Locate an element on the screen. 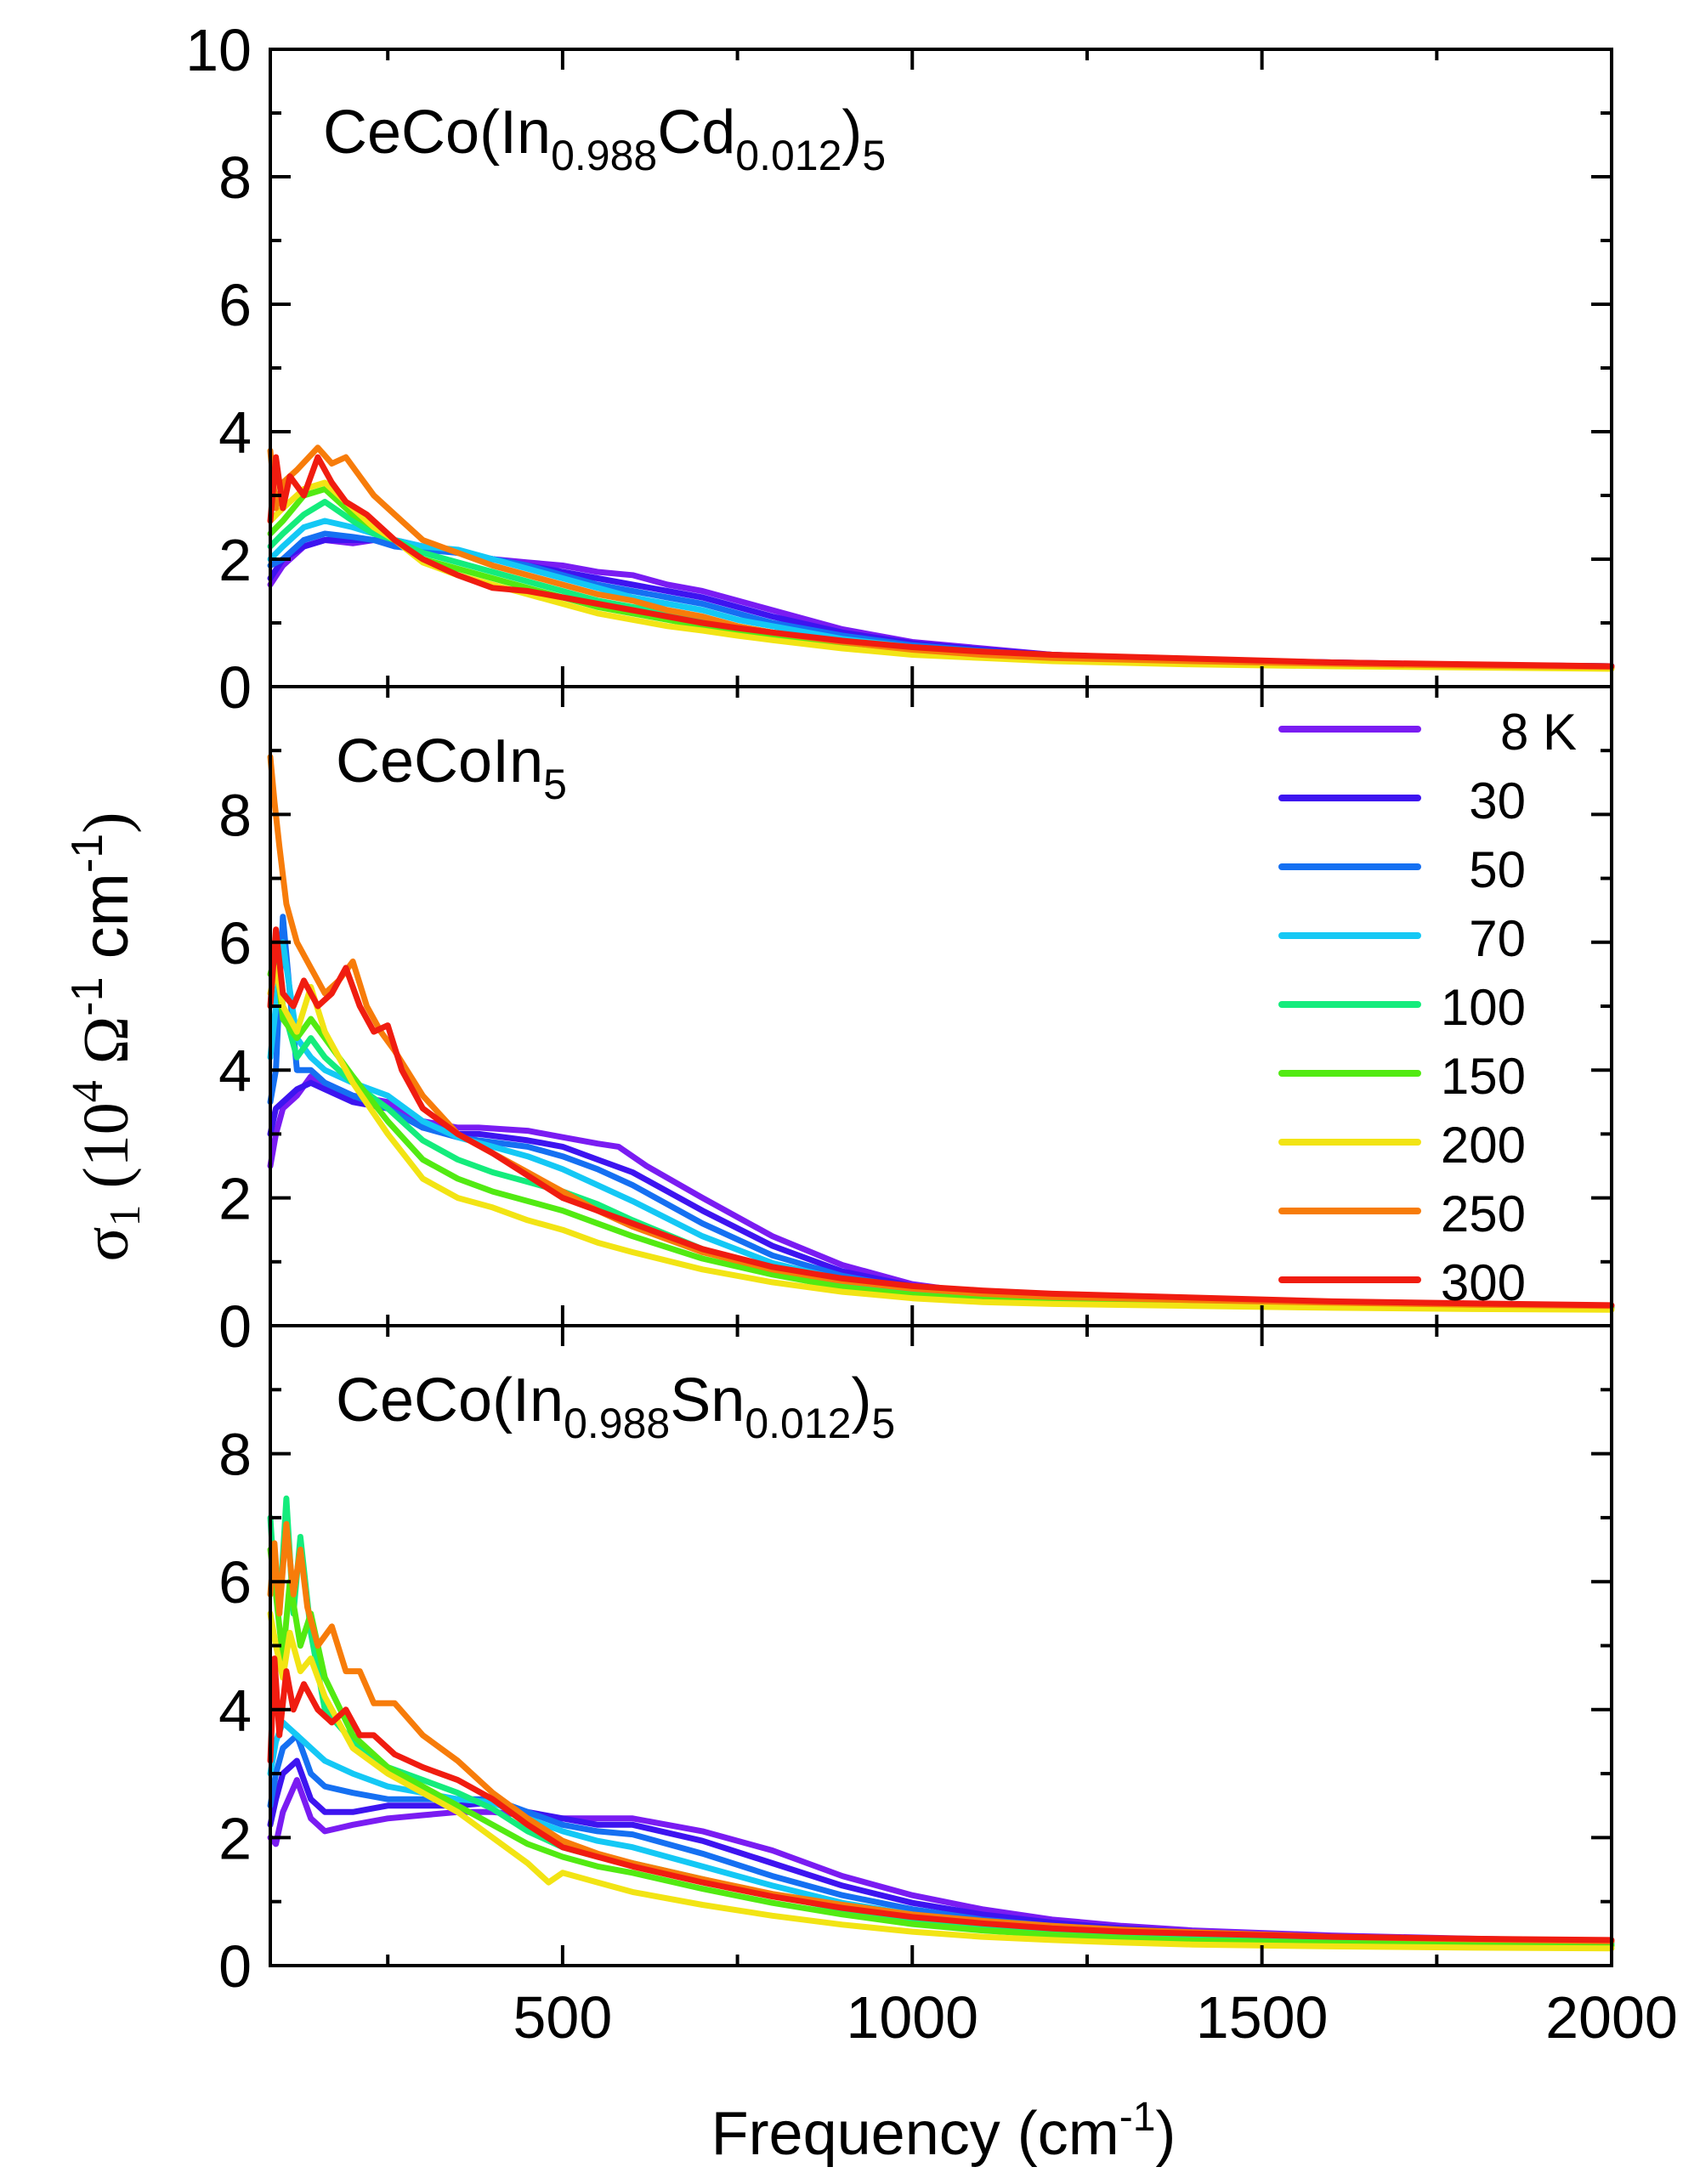 This screenshot has width=1700, height=2184. panel-middle-title: CeCoIn5 is located at coordinates (452, 767).